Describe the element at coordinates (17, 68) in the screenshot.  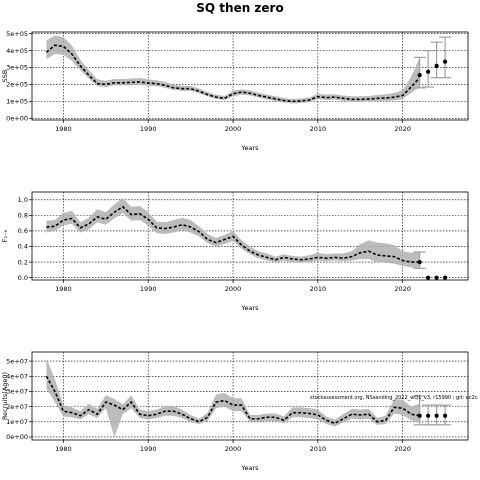
I see `ssb-ytick-label: 3e+05` at that location.